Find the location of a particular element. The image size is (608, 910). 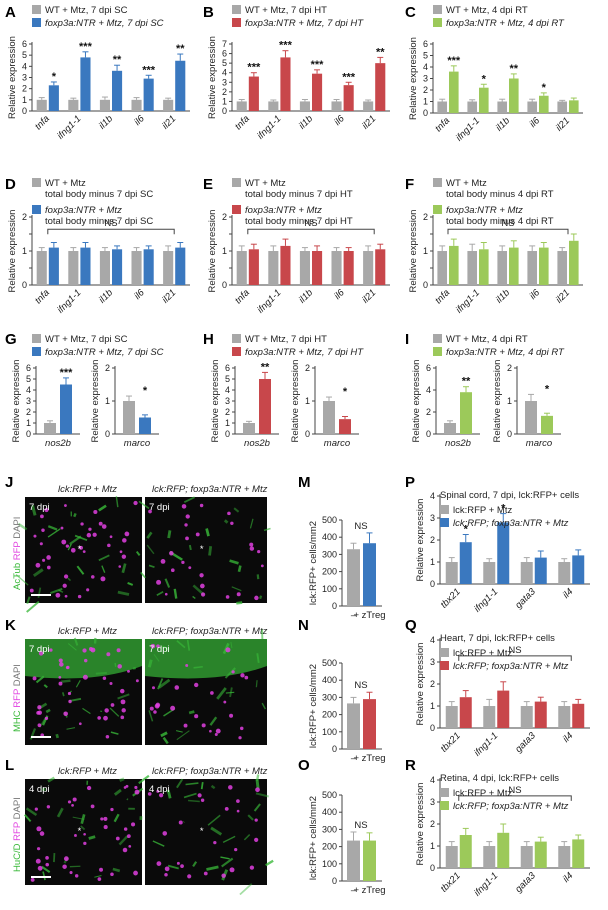

chart-title-q: Heart, 7 dpi, lck:RFP+ cells is located at coordinates (497, 638).